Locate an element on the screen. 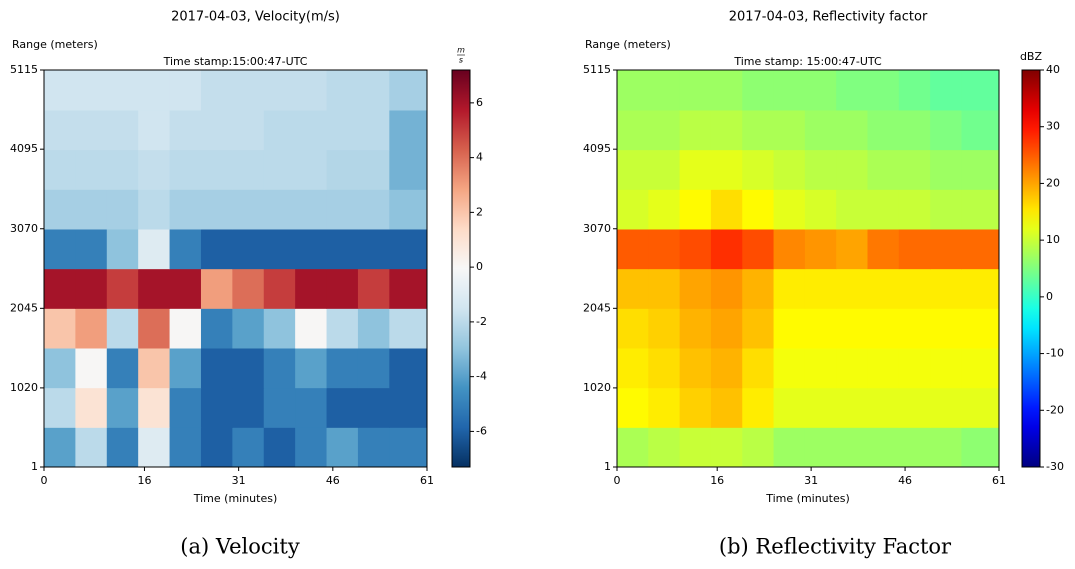 The height and width of the screenshot is (569, 1075). x-tick-label: 61 is located at coordinates (999, 480).